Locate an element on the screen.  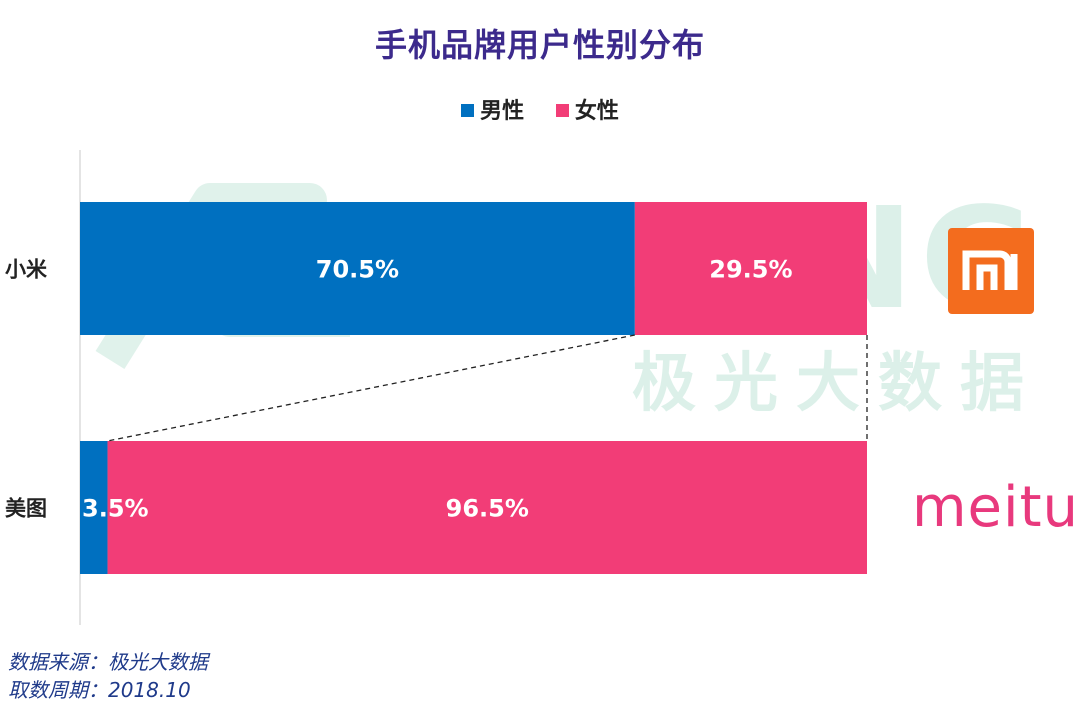
legend: 男性 女性 is located at coordinates (540, 109).